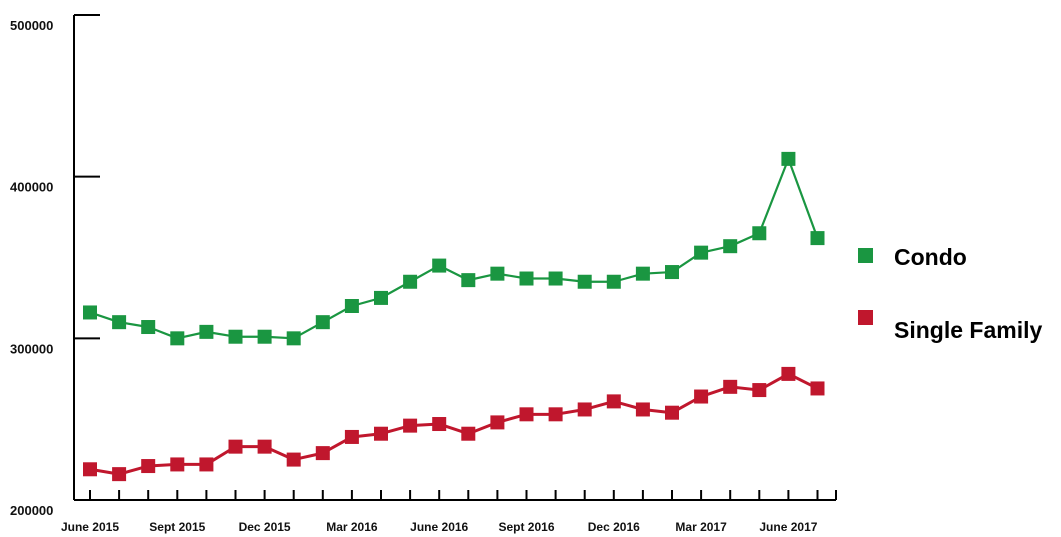 Image resolution: width=1061 pixels, height=537 pixels. Describe the element at coordinates (177, 527) in the screenshot. I see `x-tick-label: Sept 2015` at that location.